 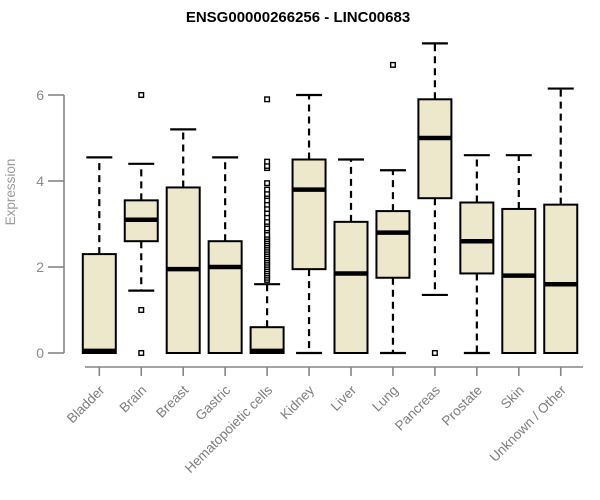 I want to click on box-group-kidney, so click(x=309, y=224).